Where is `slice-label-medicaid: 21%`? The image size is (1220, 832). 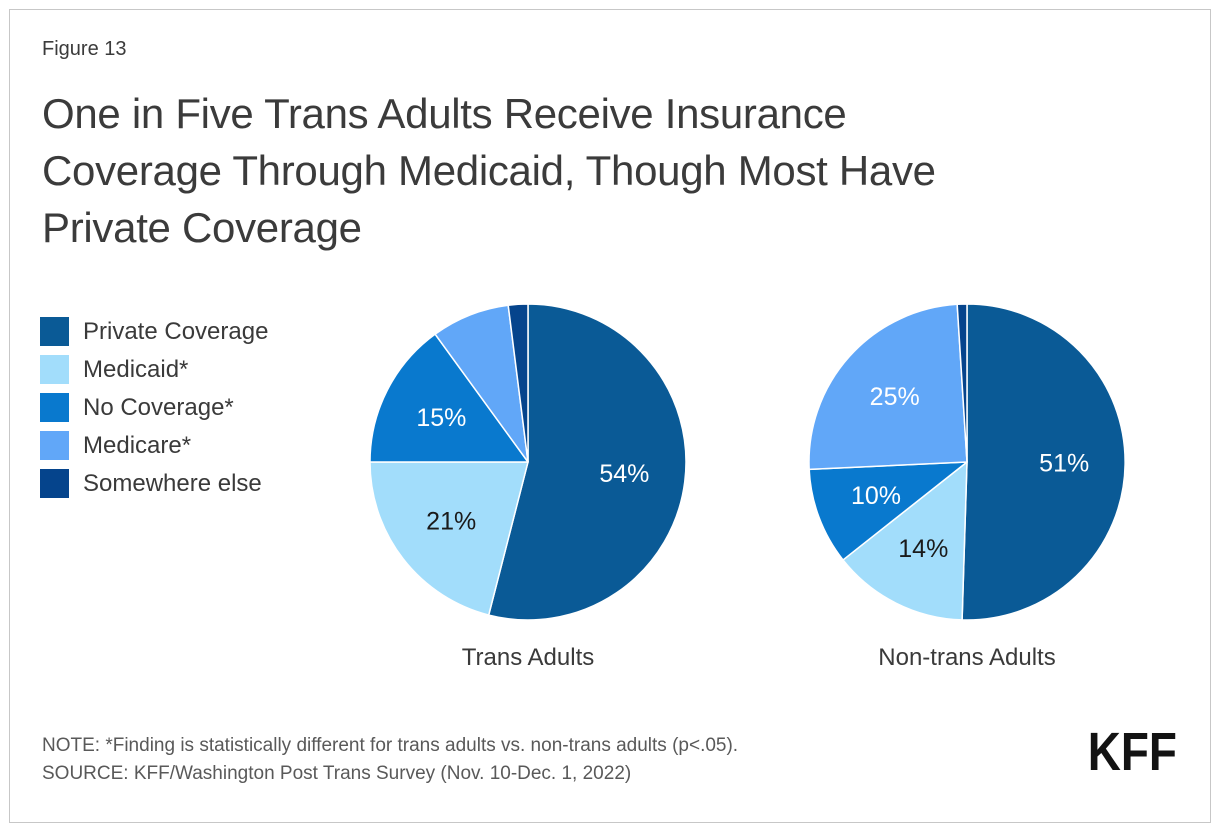 slice-label-medicaid: 21% is located at coordinates (451, 522).